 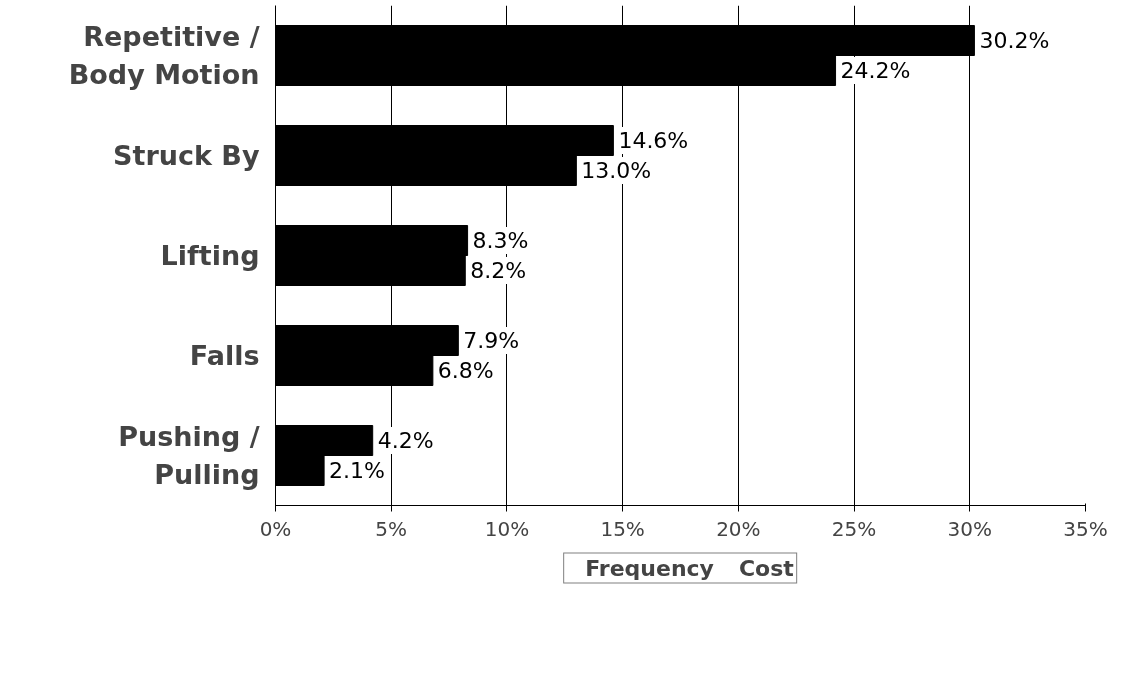 What do you see at coordinates (357, 470) in the screenshot?
I see `data-label: 2.1%` at bounding box center [357, 470].